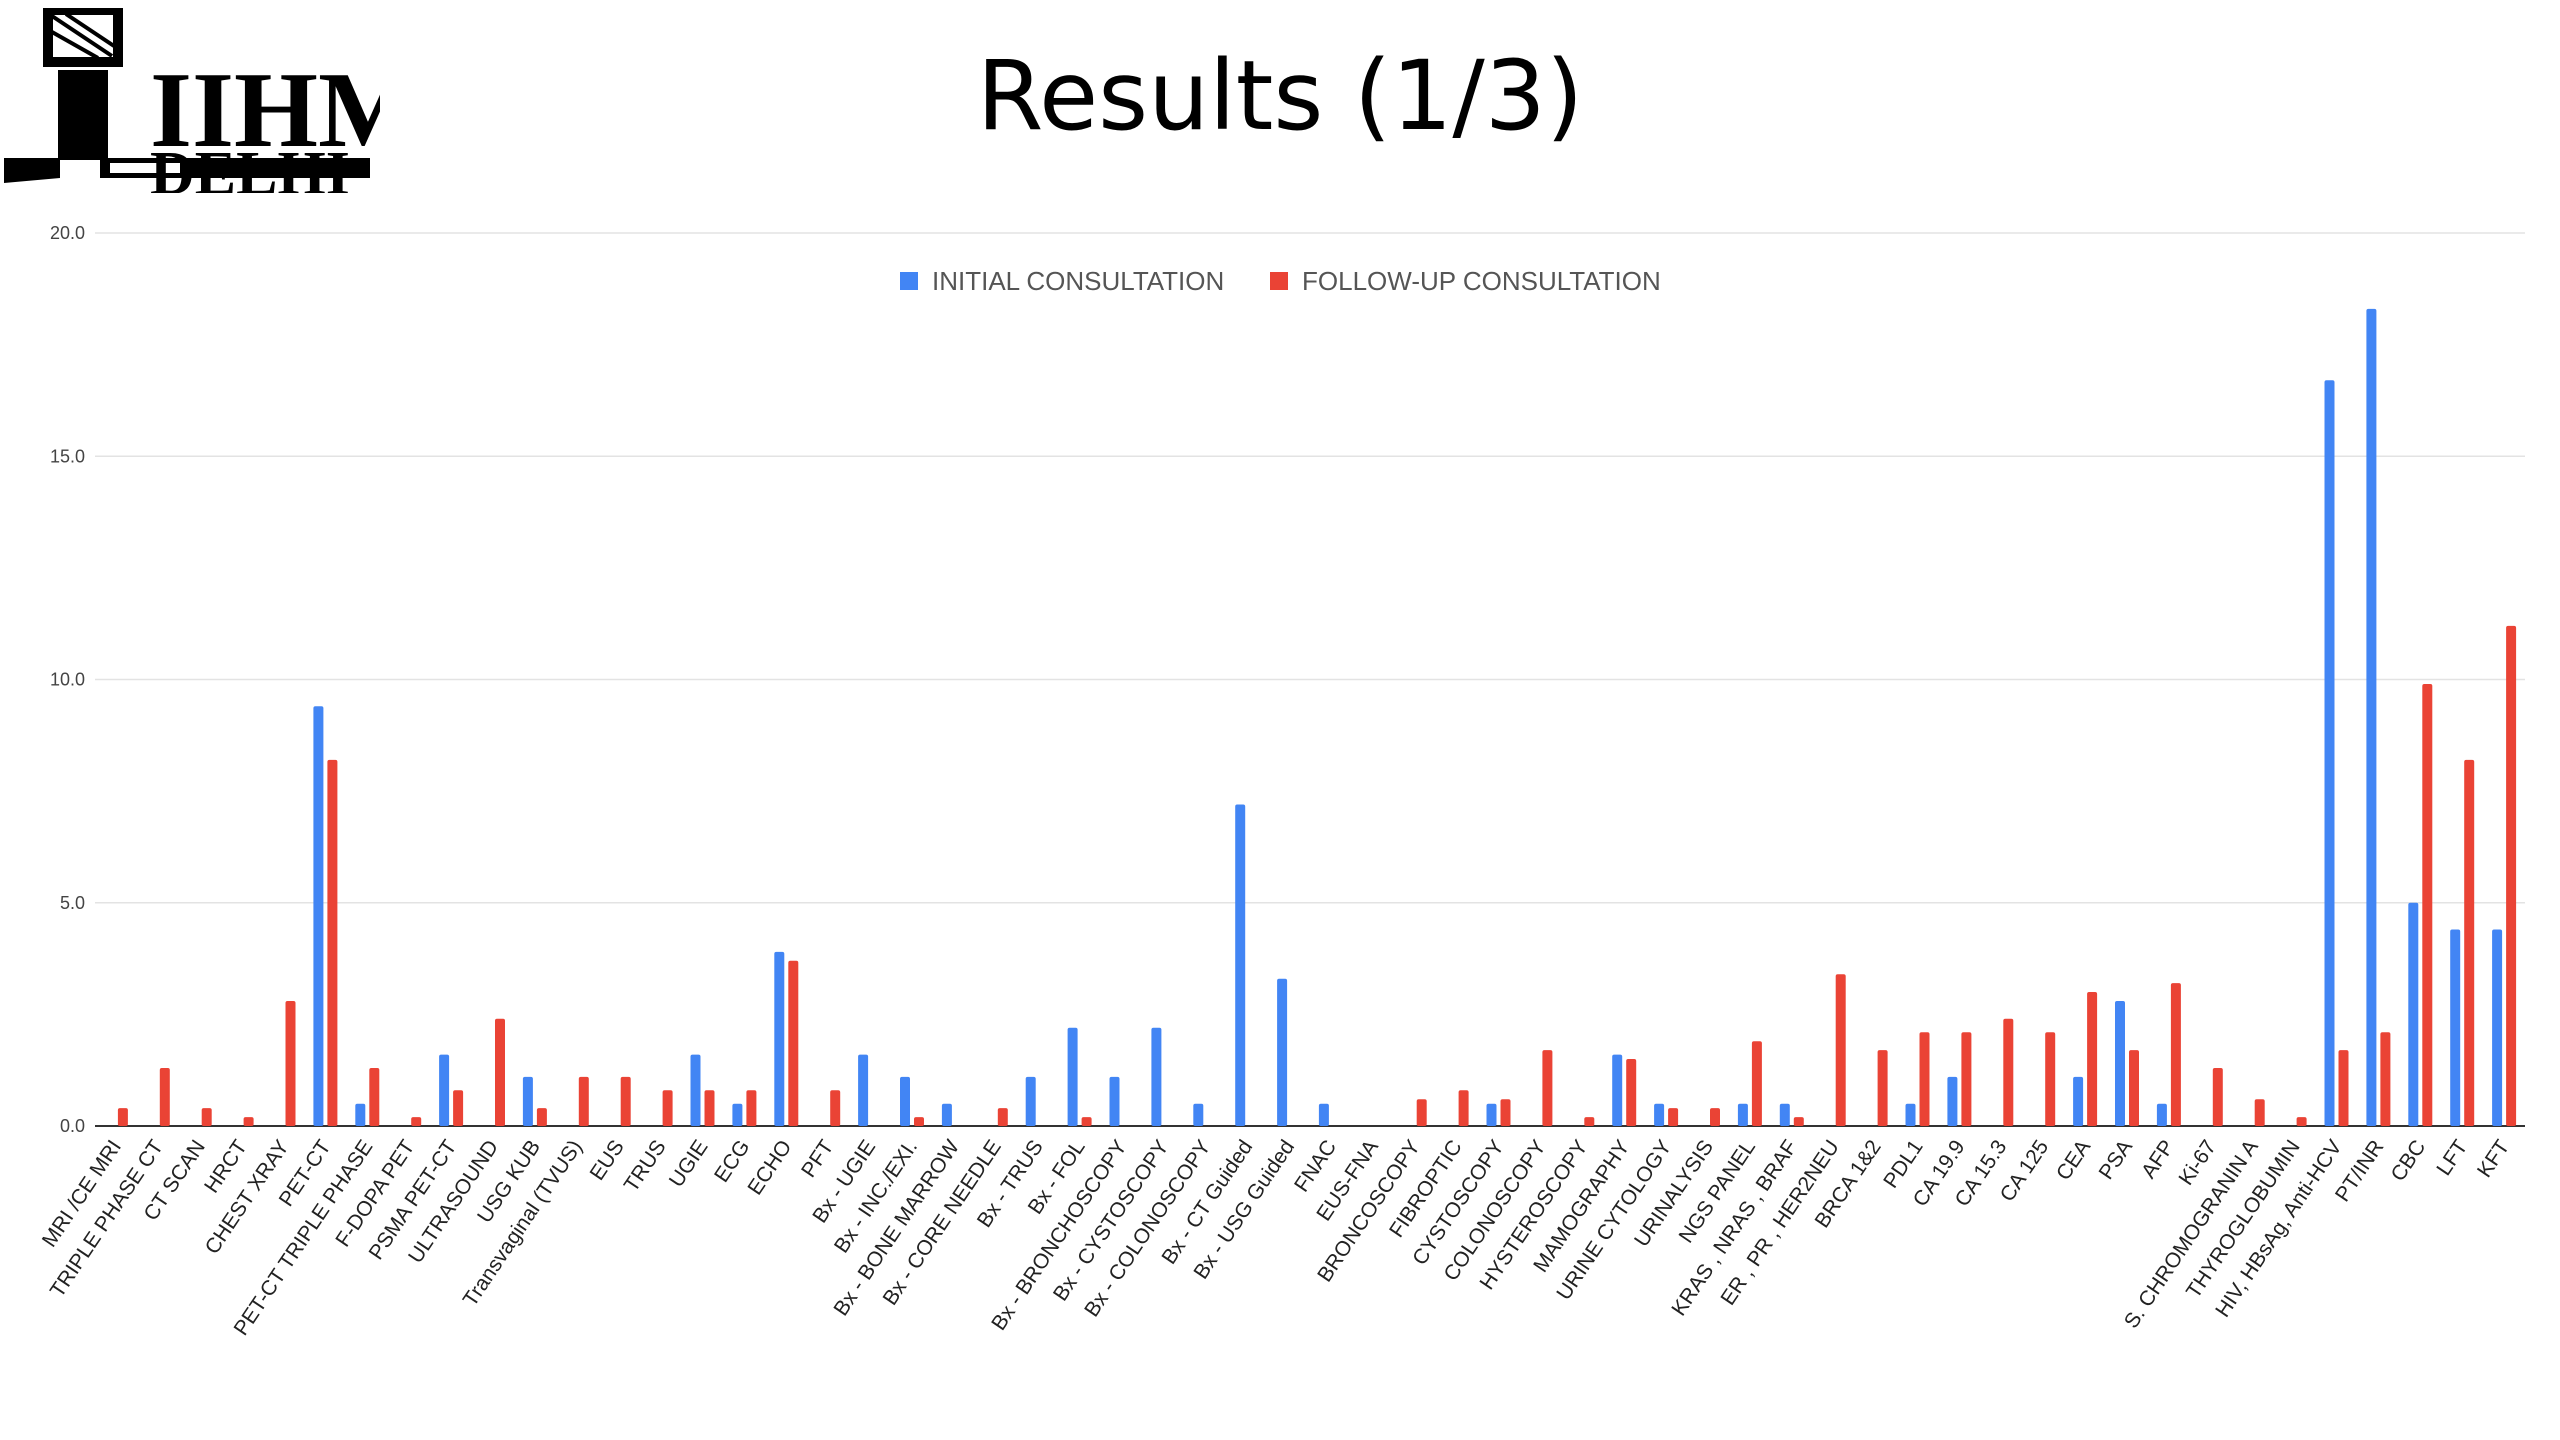 The height and width of the screenshot is (1440, 2560). What do you see at coordinates (2158, 1159) in the screenshot?
I see `x-tick-label: AFP` at bounding box center [2158, 1159].